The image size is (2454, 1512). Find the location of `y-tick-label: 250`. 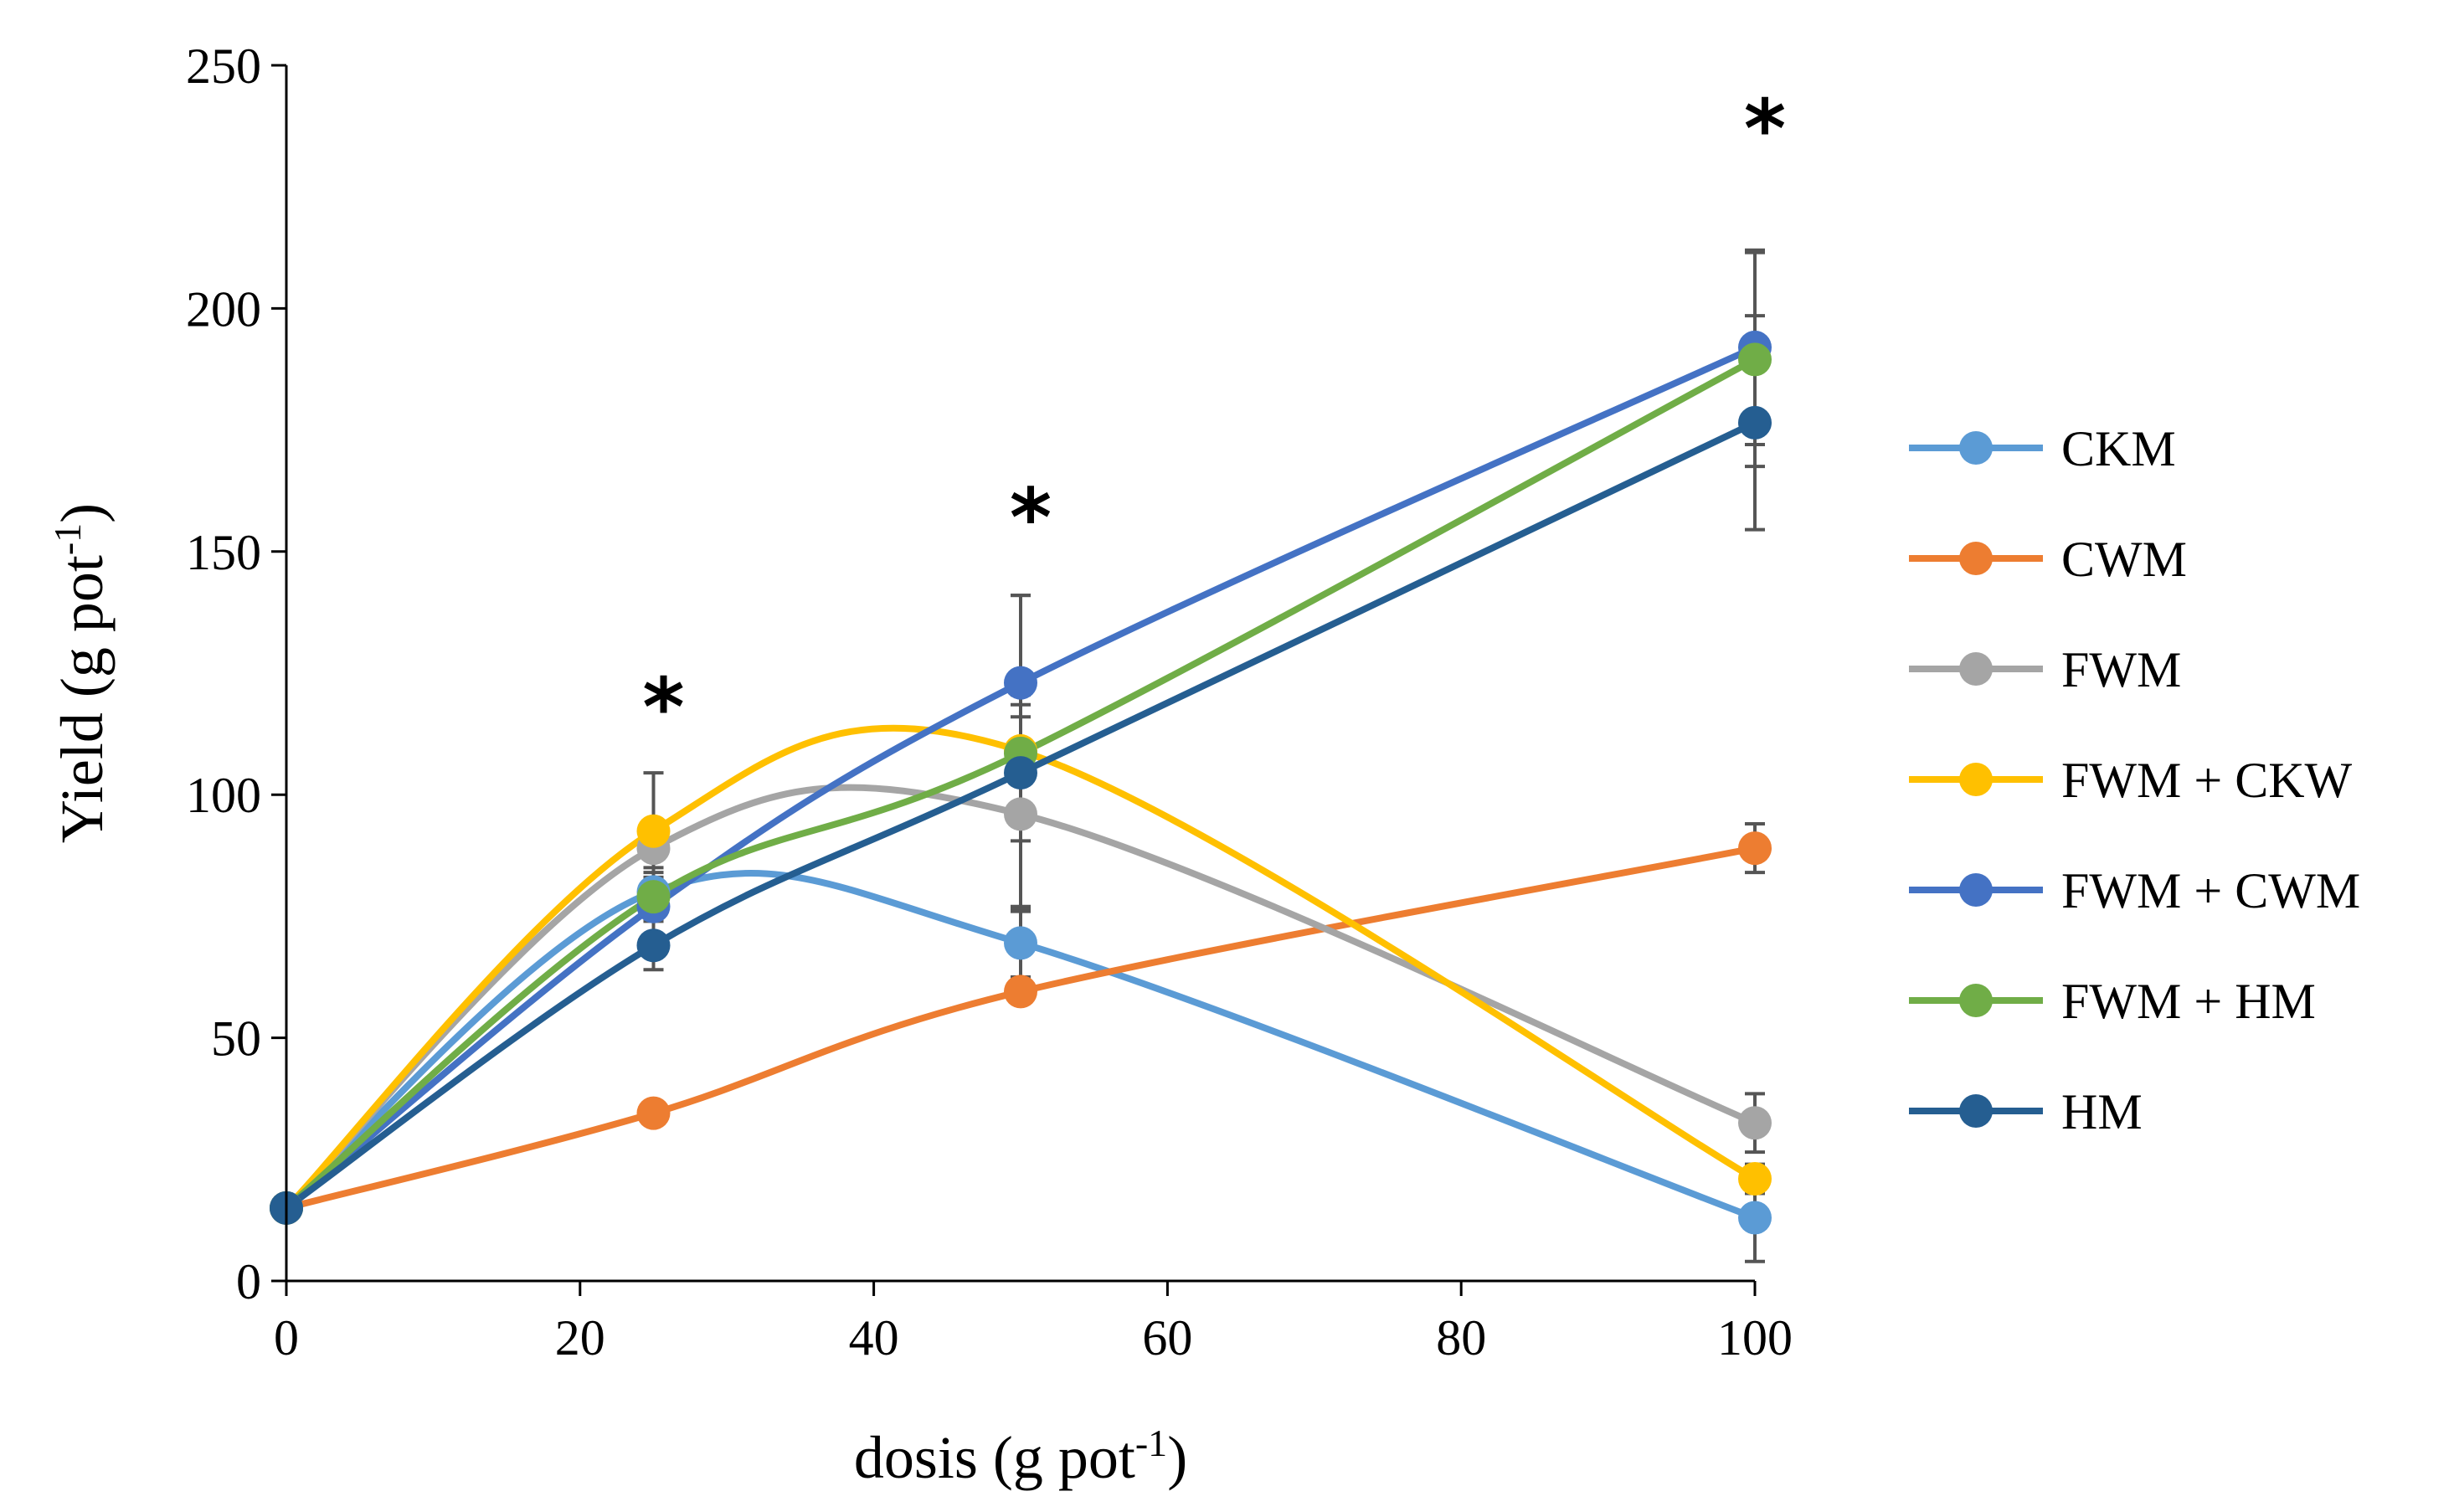

y-tick-label: 250 is located at coordinates (224, 66).